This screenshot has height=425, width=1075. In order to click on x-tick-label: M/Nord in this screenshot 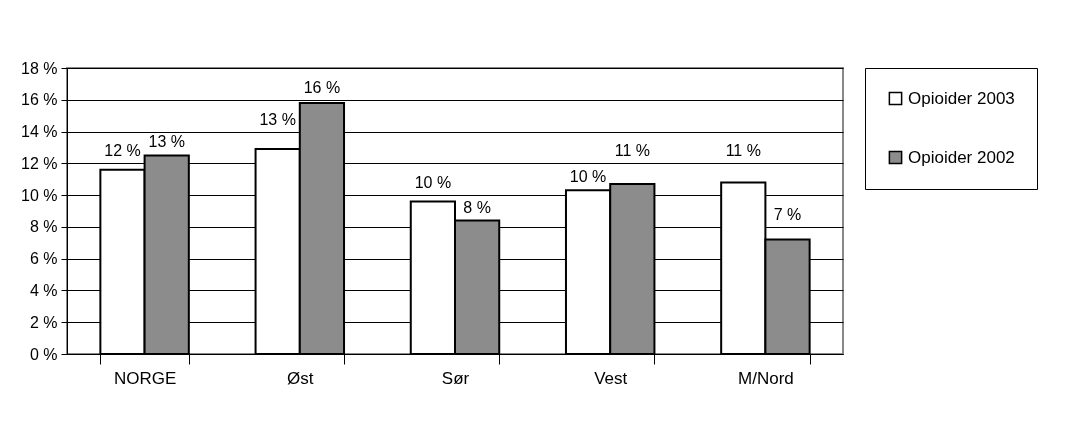, I will do `click(766, 378)`.